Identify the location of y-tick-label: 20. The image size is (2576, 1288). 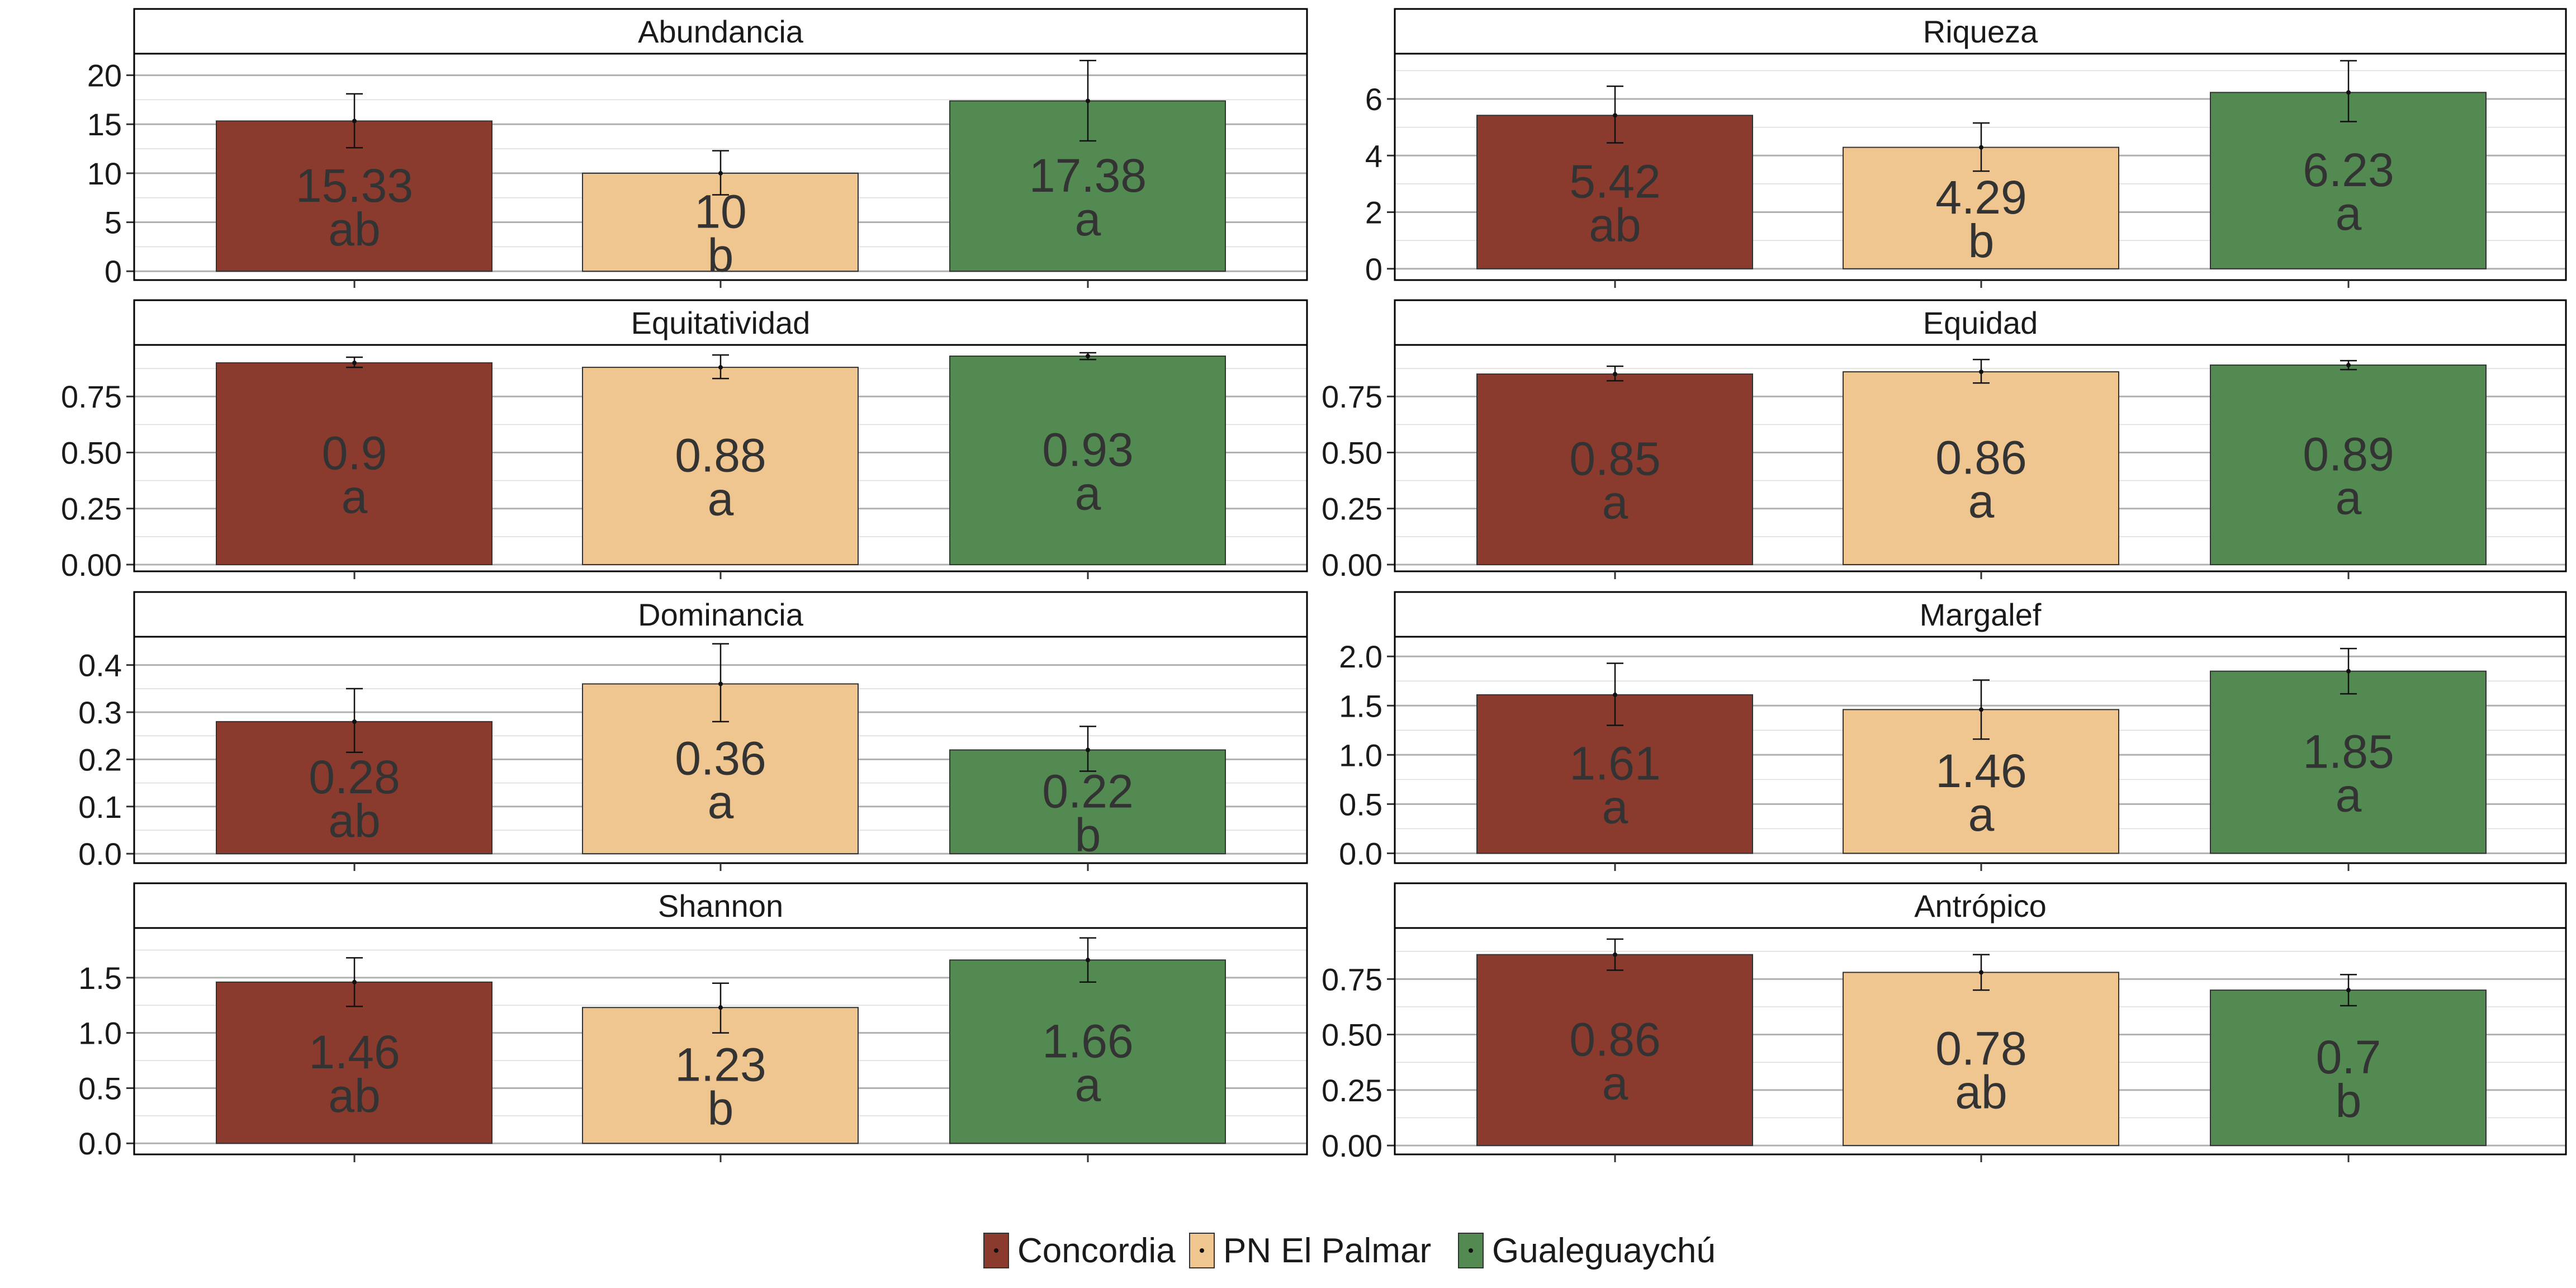
(104, 75).